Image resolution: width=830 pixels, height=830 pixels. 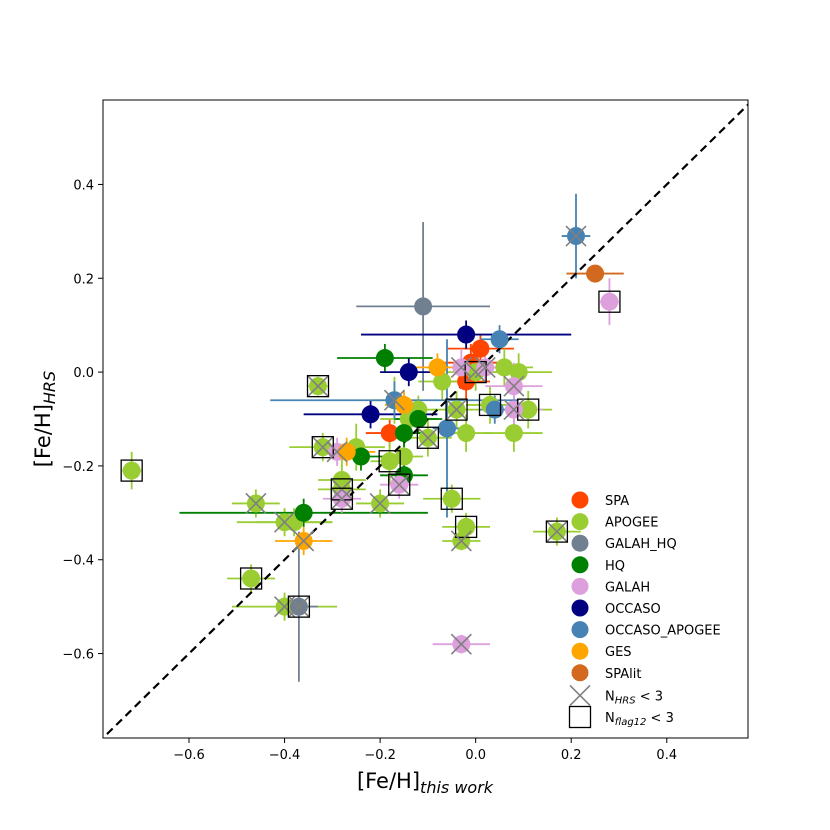 What do you see at coordinates (457, 787) in the screenshot?
I see `x-axis-label-sub: this work` at bounding box center [457, 787].